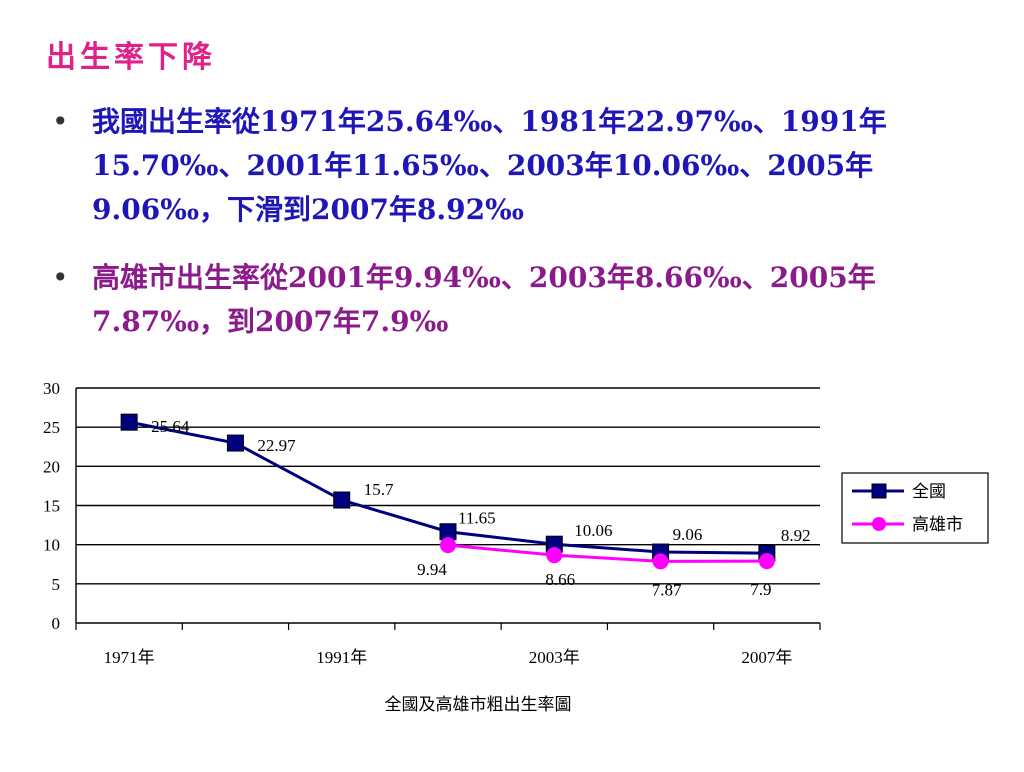 The image size is (1024, 772). What do you see at coordinates (56, 623) in the screenshot?
I see `y-tick-label: 0` at bounding box center [56, 623].